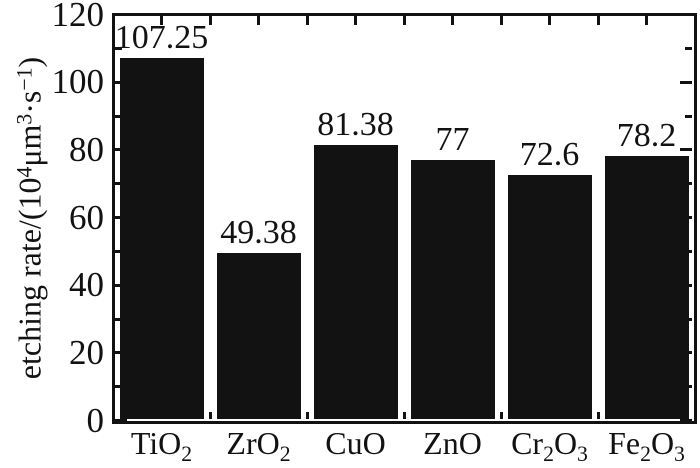 The image size is (700, 468). I want to click on bar-fe2o3, so click(646, 287).